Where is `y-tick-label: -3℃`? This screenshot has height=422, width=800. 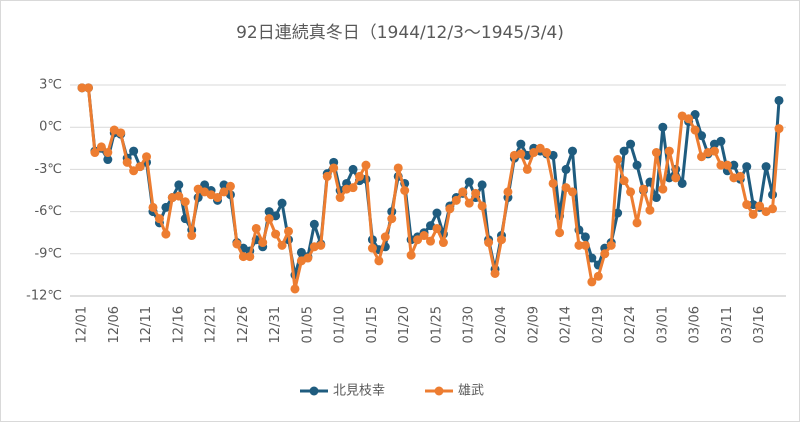 y-tick-label: -3℃ is located at coordinates (48, 169).